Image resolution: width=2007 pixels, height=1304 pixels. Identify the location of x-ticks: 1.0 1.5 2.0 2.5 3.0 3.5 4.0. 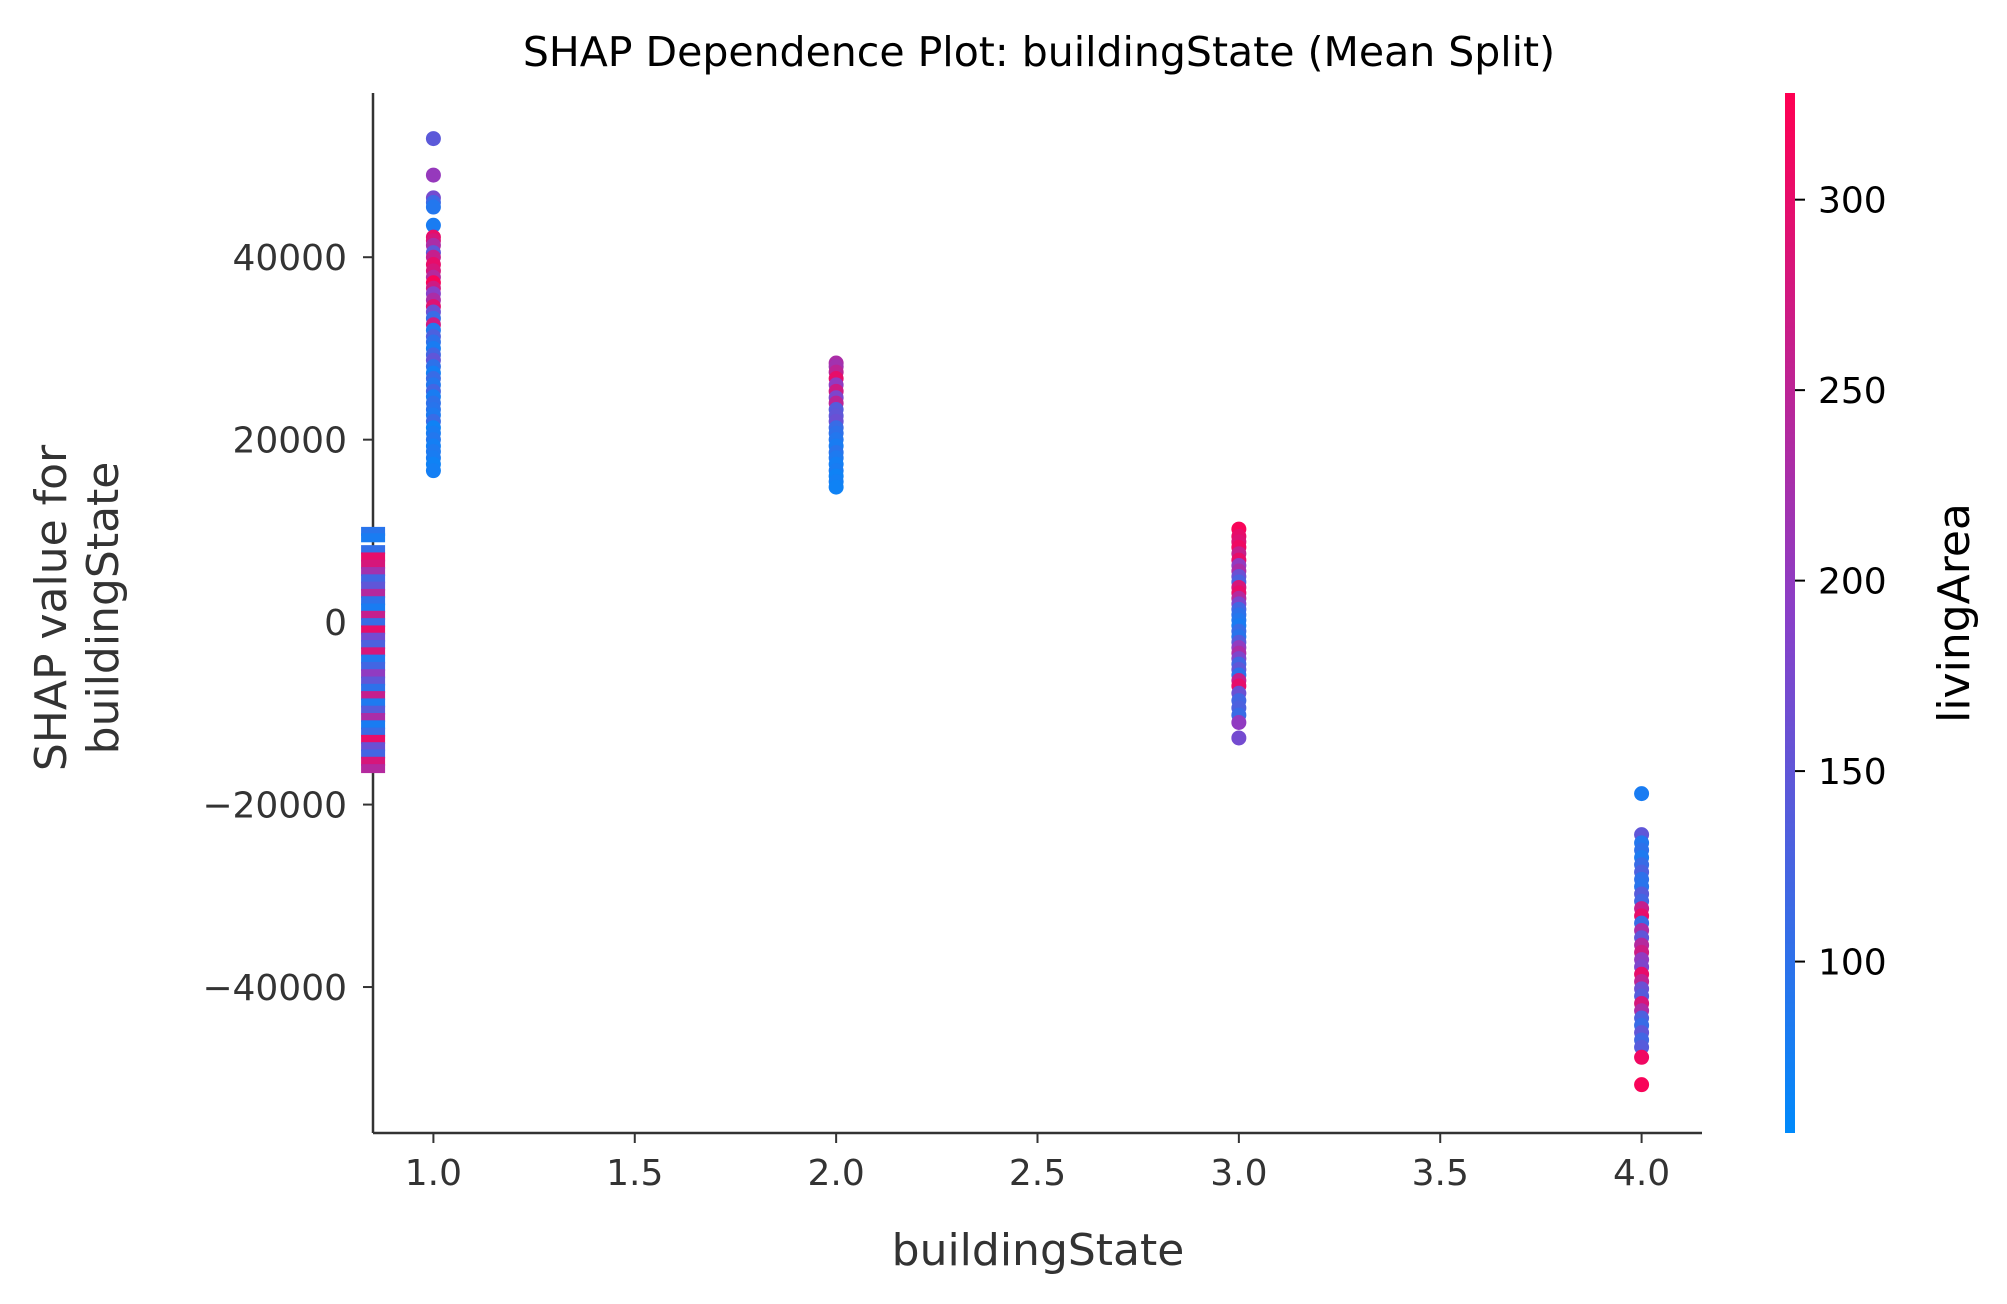
(1037, 1163).